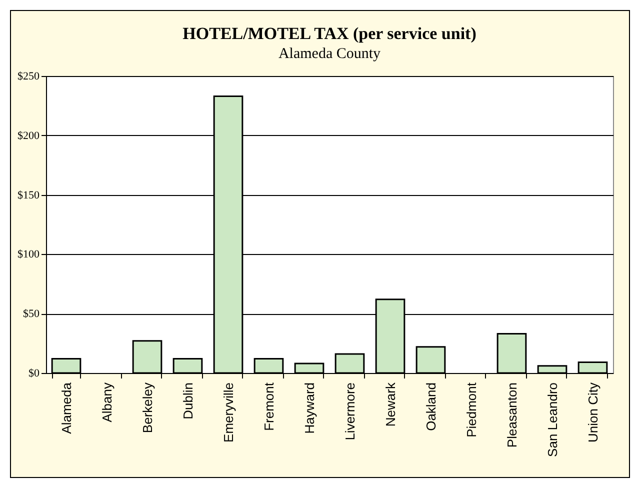  What do you see at coordinates (29, 136) in the screenshot?
I see `y-tick-label: $200` at bounding box center [29, 136].